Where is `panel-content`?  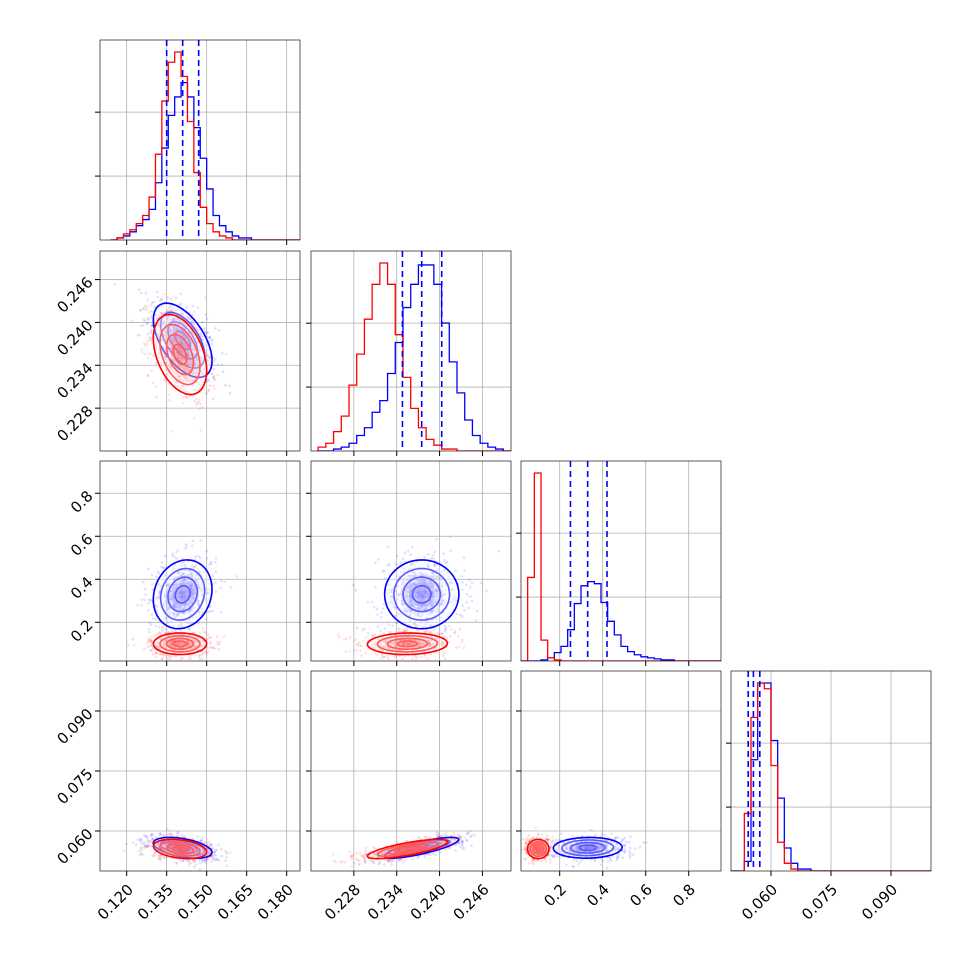
panel-content is located at coordinates (200, 351).